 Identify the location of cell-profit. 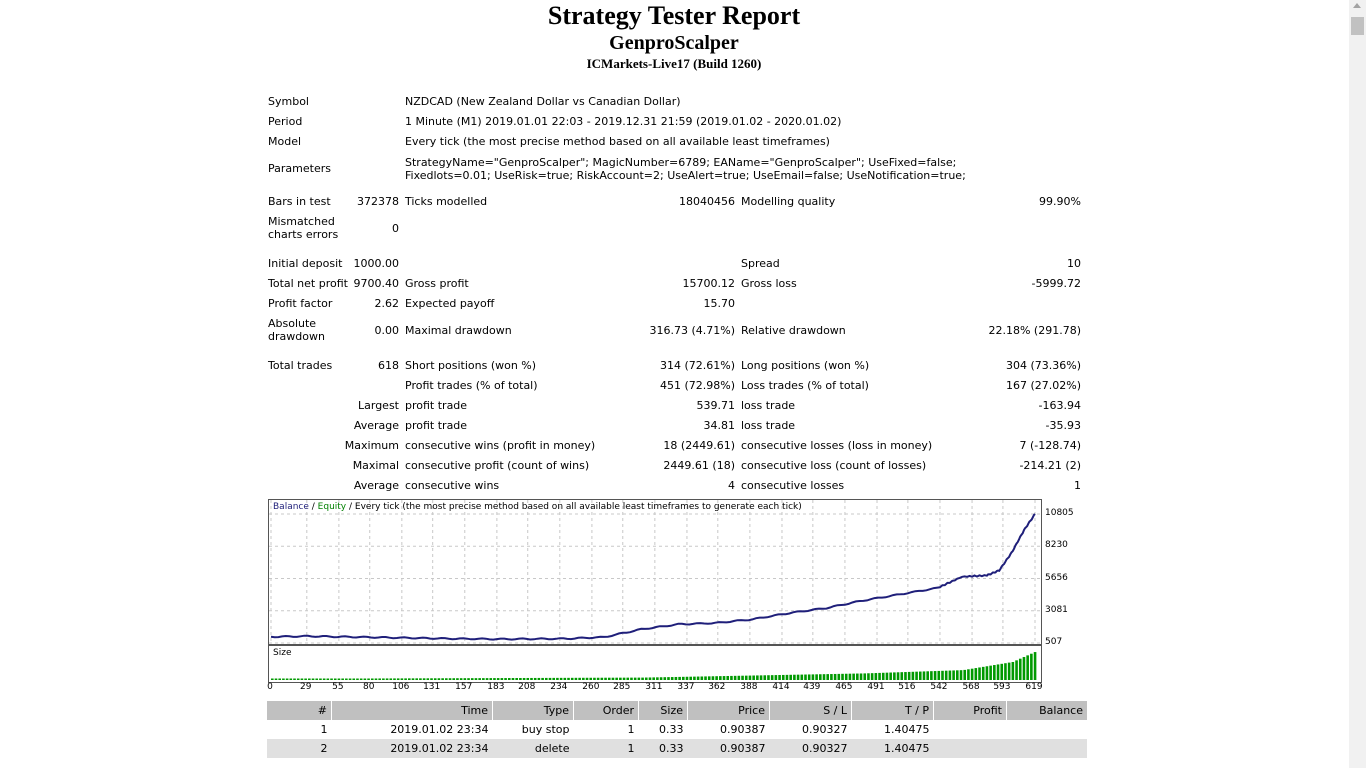
(970, 748).